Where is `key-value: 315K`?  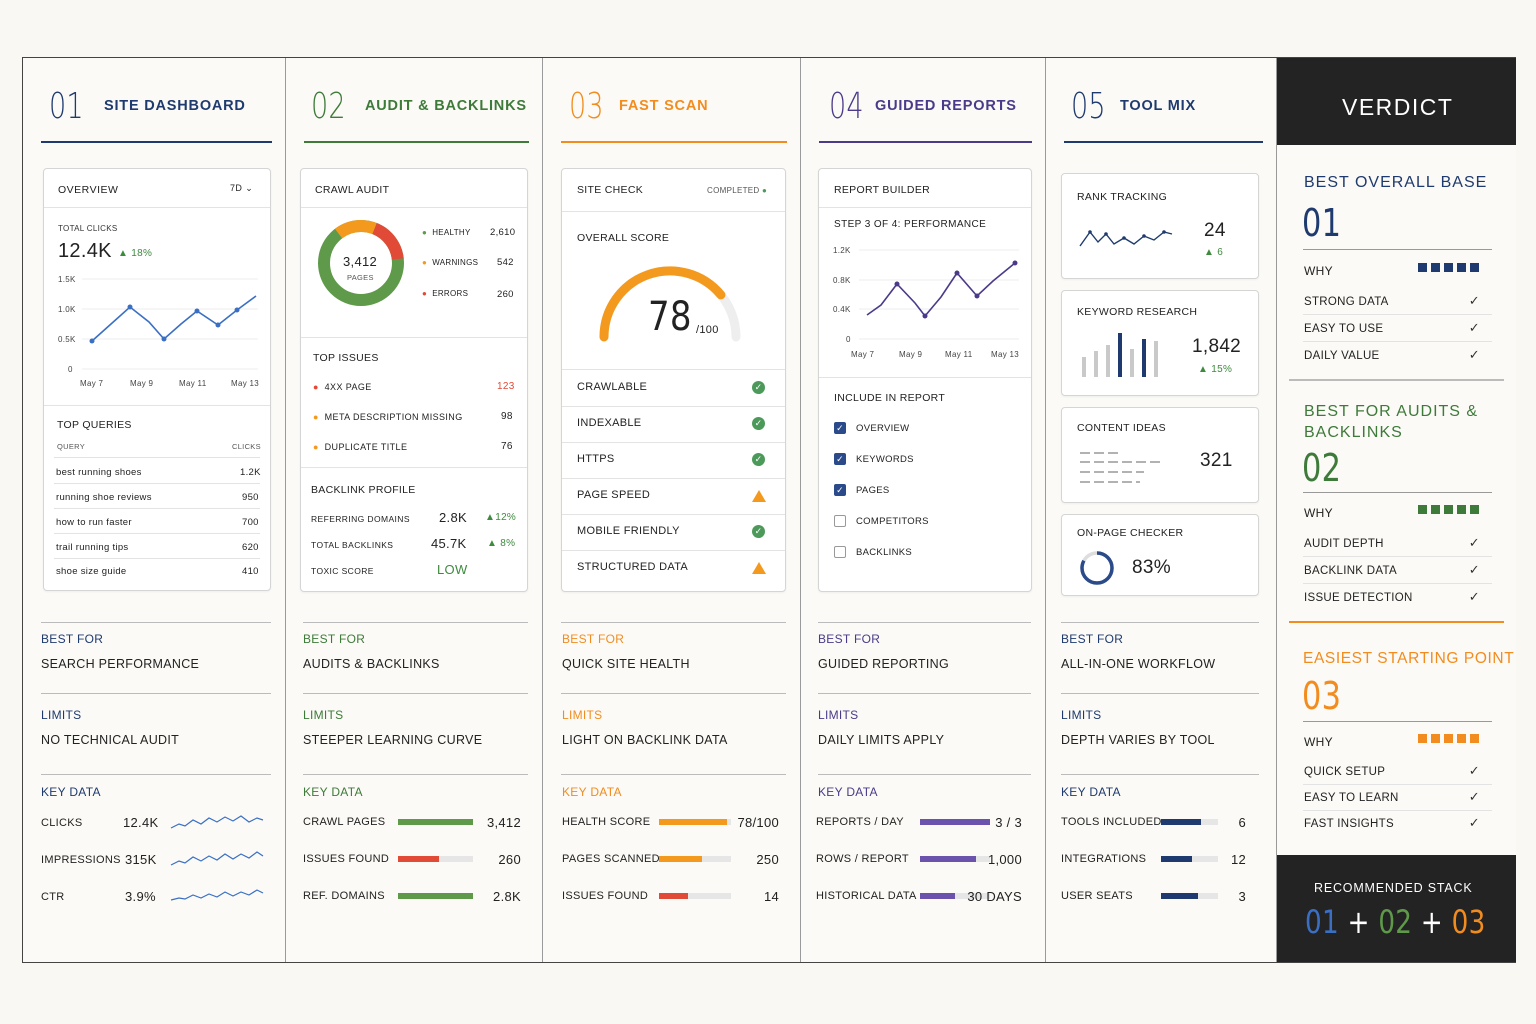
key-value: 315K is located at coordinates (141, 859).